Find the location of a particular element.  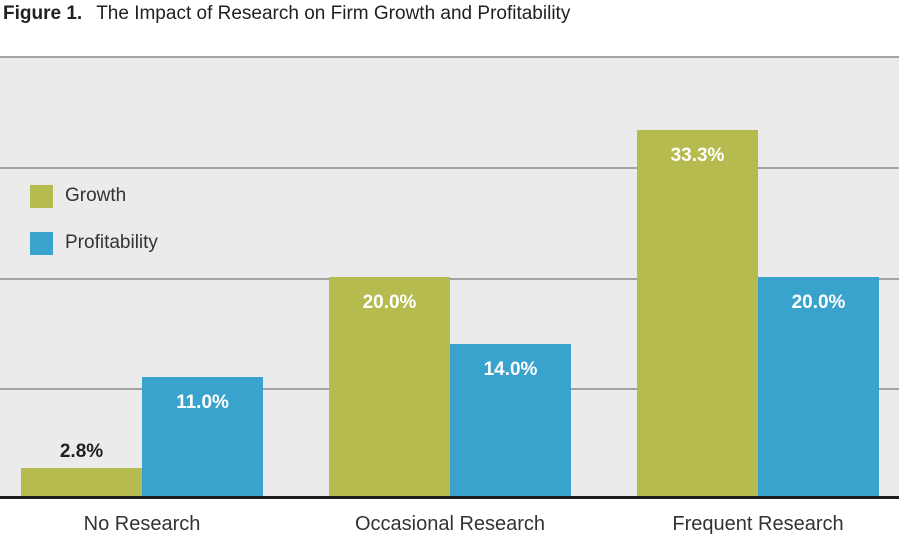

category-label-3: Frequent Research is located at coordinates (758, 524).